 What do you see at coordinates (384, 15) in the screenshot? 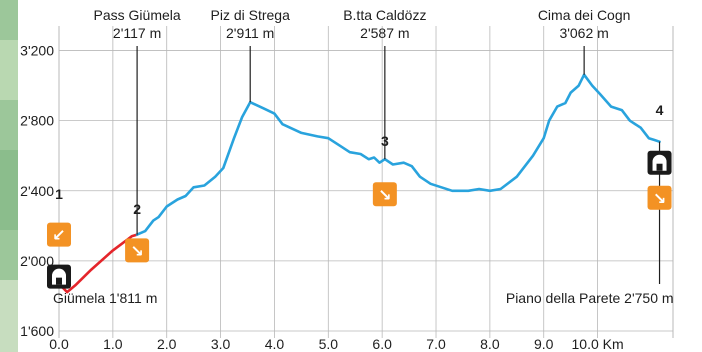
I see `peak-name: B.tta Caldözz` at bounding box center [384, 15].